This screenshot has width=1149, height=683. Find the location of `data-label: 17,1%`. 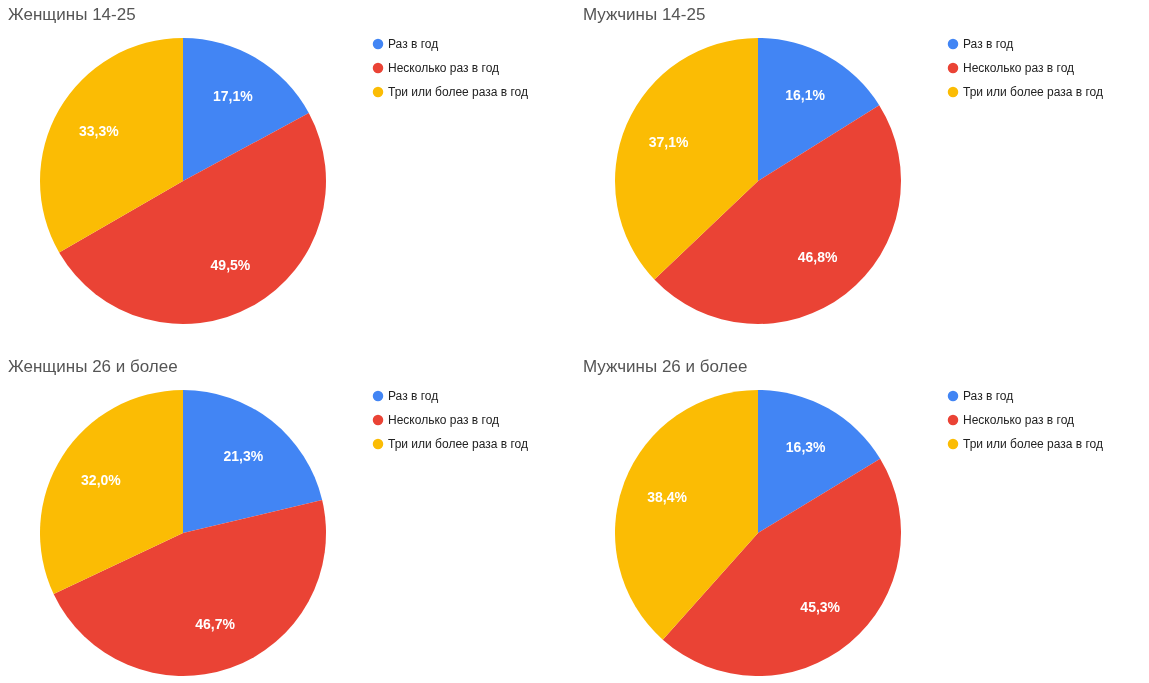

data-label: 17,1% is located at coordinates (233, 96).